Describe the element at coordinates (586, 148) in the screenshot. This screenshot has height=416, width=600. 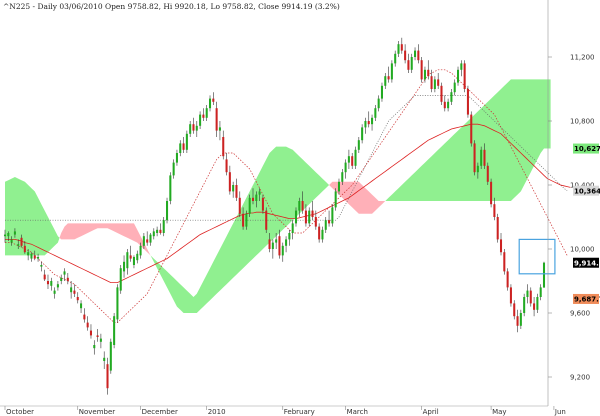
I see `price-tag-bg` at that location.